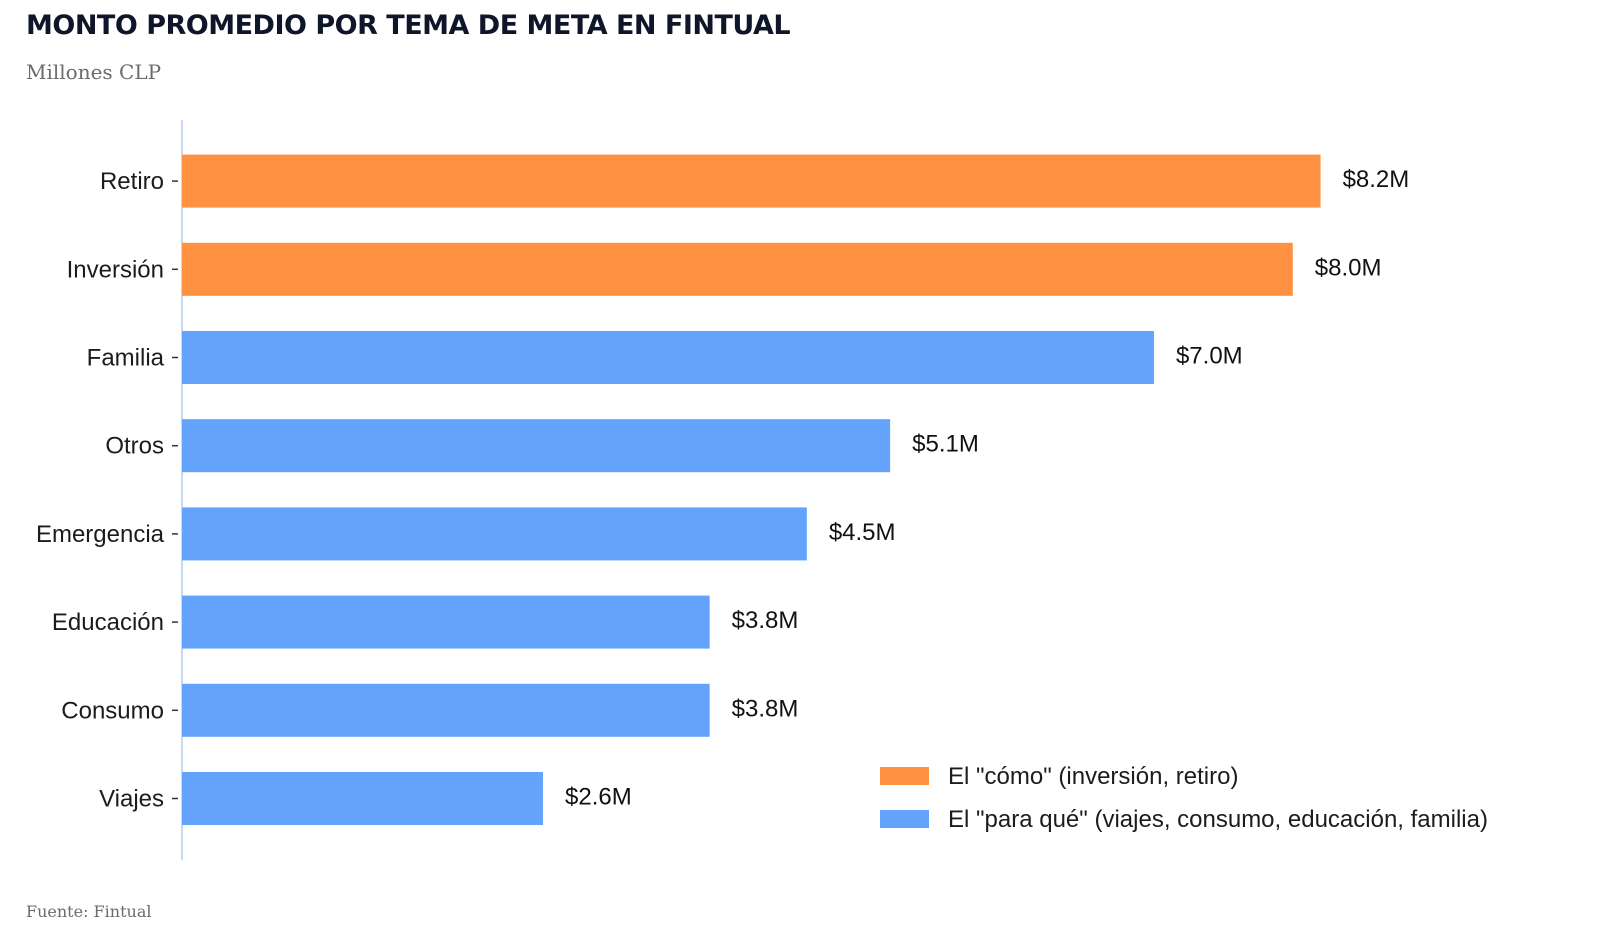 Image resolution: width=1600 pixels, height=936 pixels. I want to click on bar-familia, so click(668, 357).